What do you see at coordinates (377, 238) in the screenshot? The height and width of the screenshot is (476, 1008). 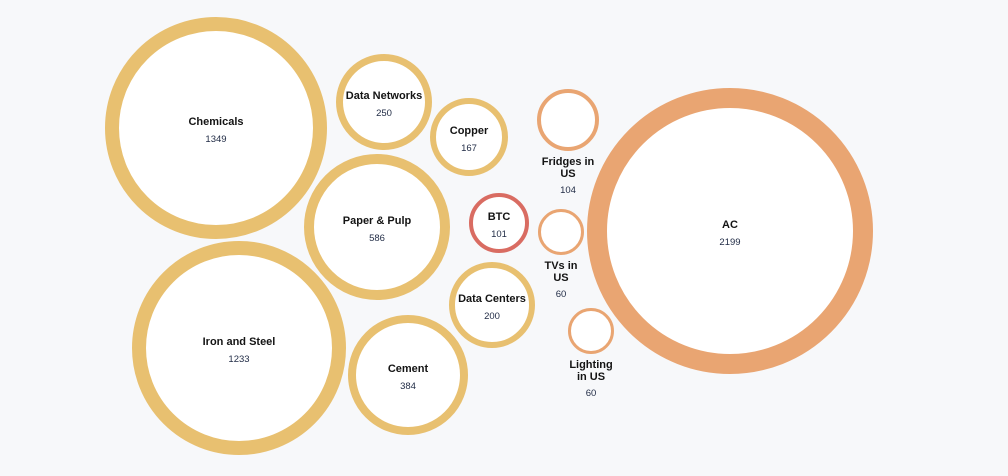 I see `bubble-value-paper-pulp: 586` at bounding box center [377, 238].